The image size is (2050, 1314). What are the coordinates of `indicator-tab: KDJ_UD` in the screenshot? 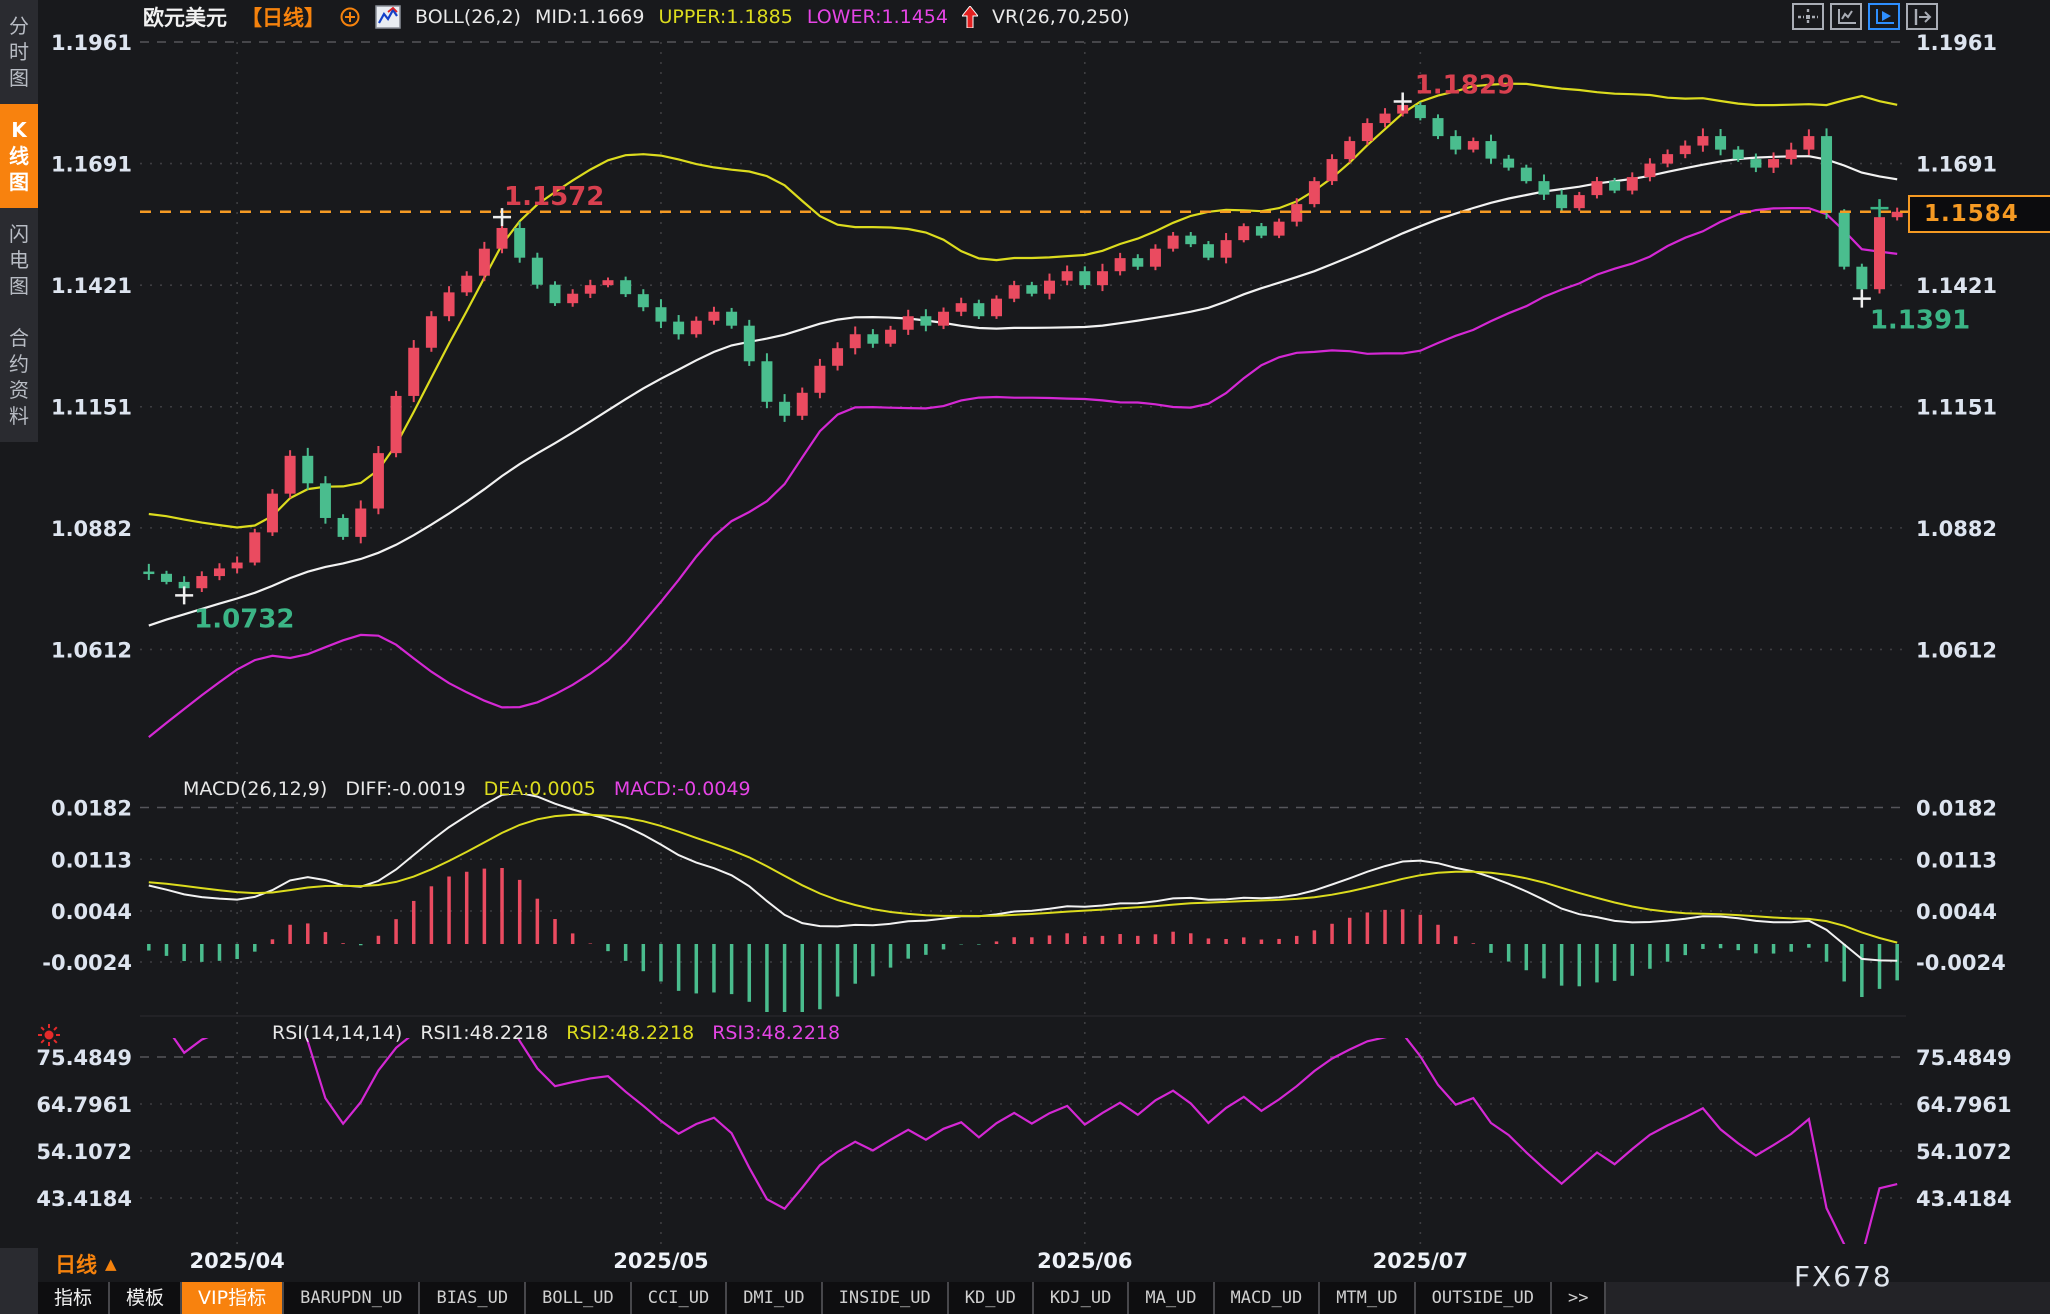 It's located at (1081, 1298).